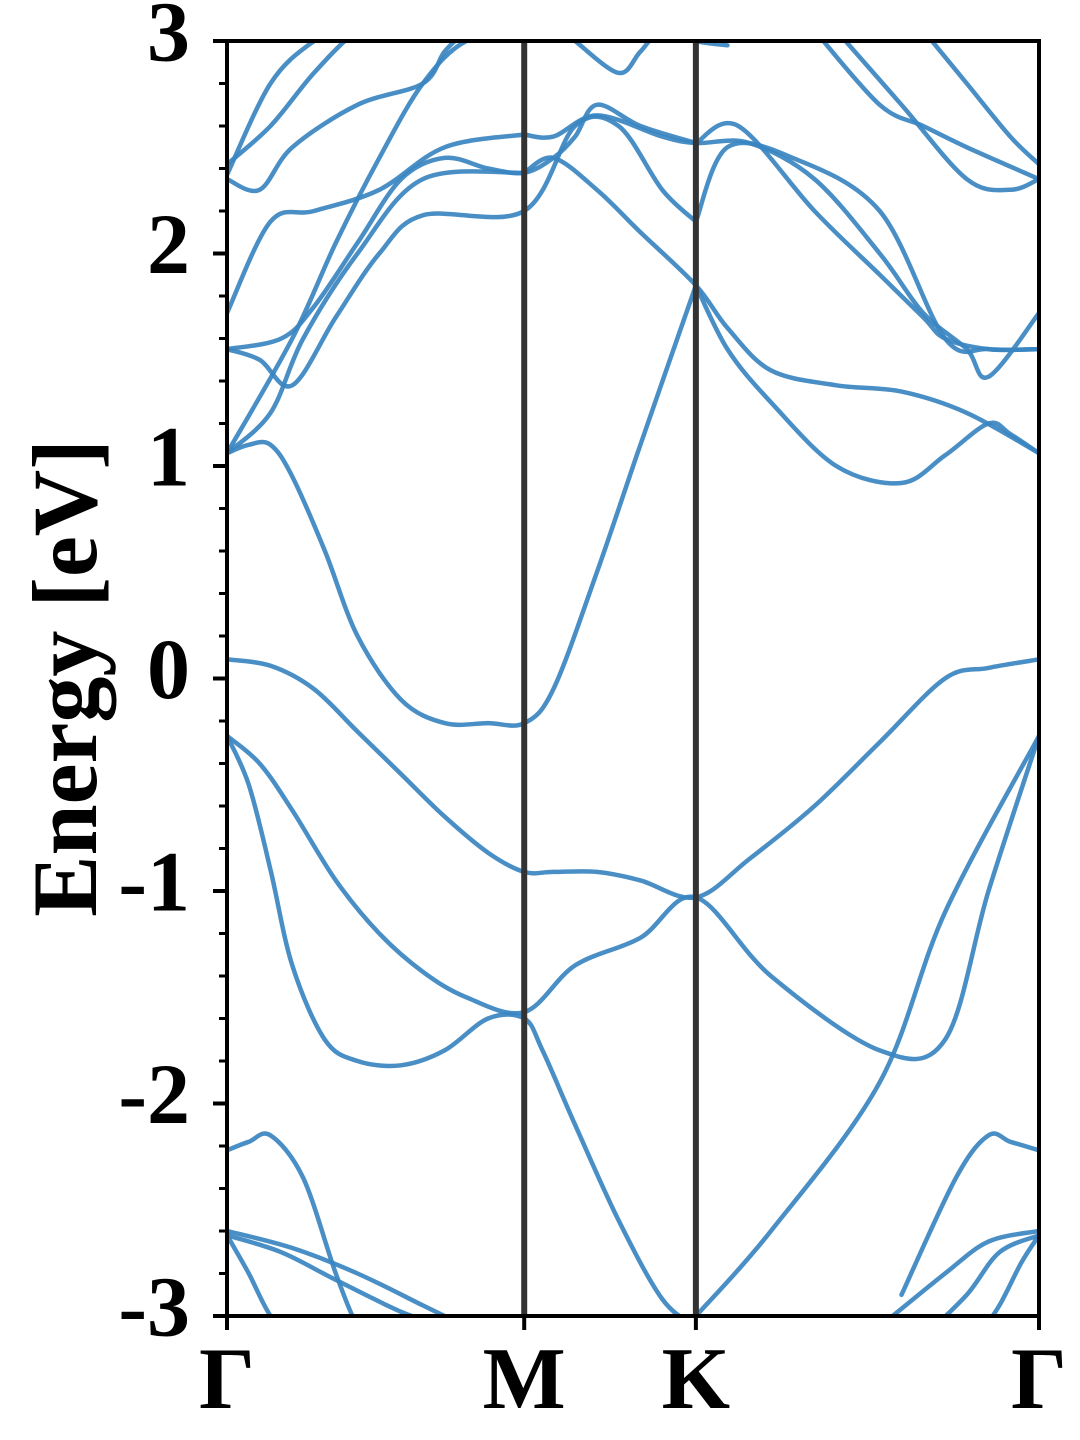 This screenshot has height=1440, width=1080. Describe the element at coordinates (696, 1379) in the screenshot. I see `x-tick-label-3: K` at that location.